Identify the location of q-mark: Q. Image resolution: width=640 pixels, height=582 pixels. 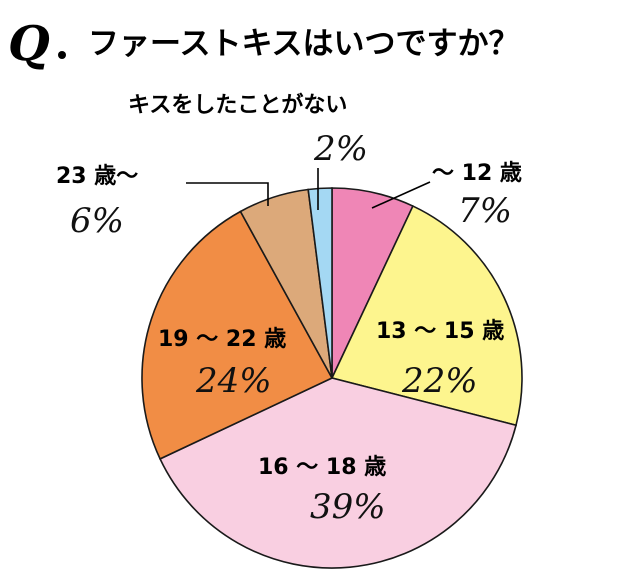
(29, 44).